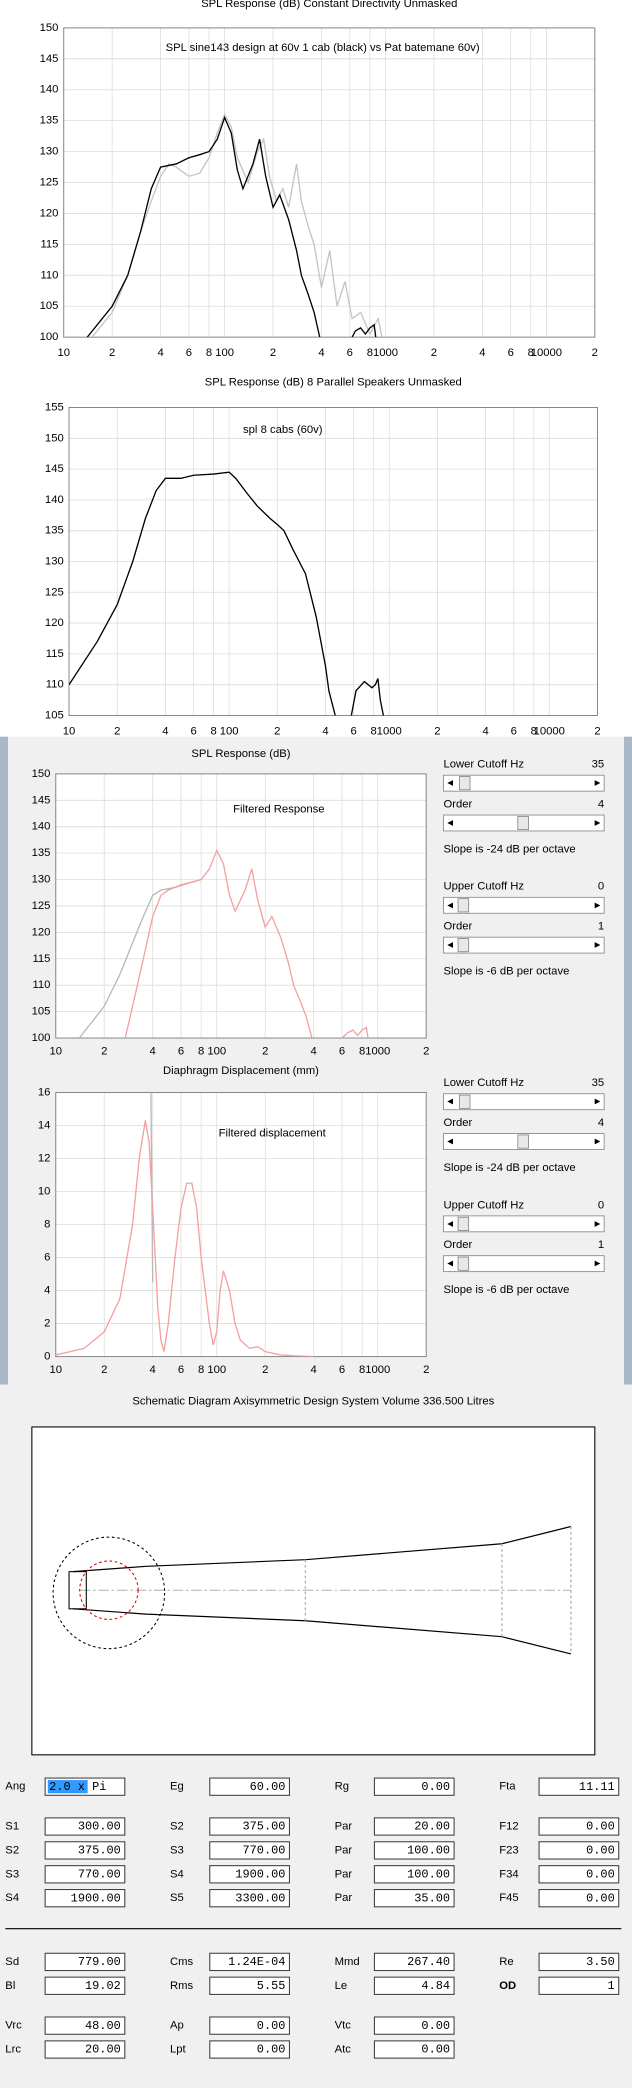 This screenshot has height=2088, width=632. What do you see at coordinates (506, 1962) in the screenshot?
I see `field-label: Re` at bounding box center [506, 1962].